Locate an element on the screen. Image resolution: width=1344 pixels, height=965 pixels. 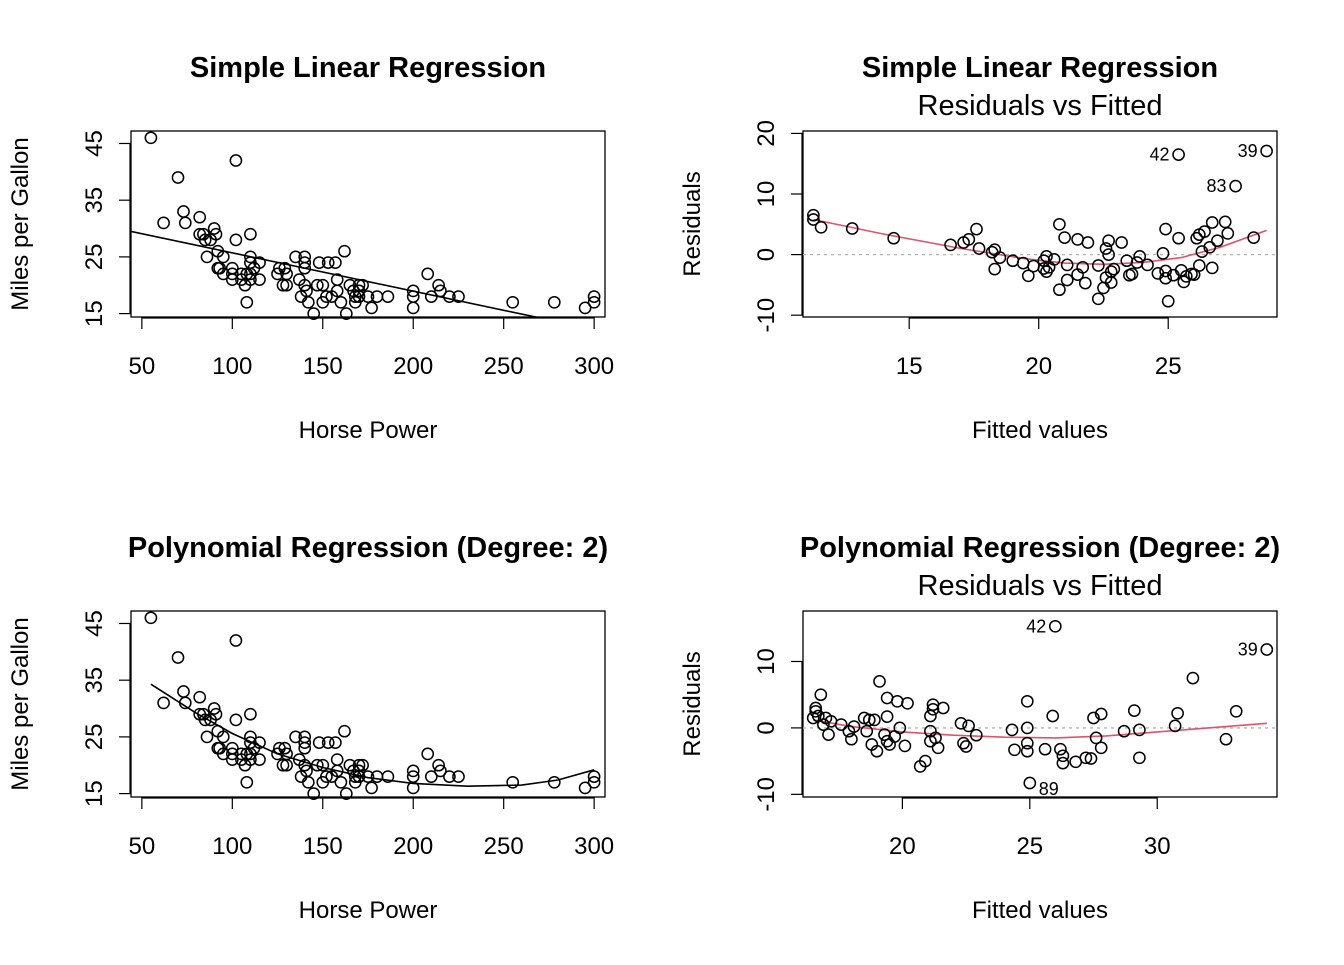
x-tick-label: 300 is located at coordinates (594, 366).